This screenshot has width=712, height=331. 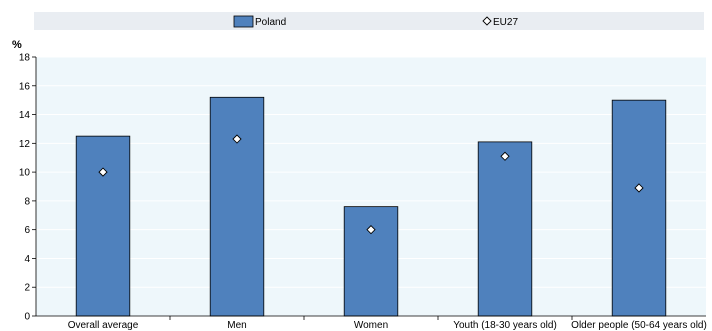 What do you see at coordinates (371, 325) in the screenshot?
I see `x-tick-label: Women` at bounding box center [371, 325].